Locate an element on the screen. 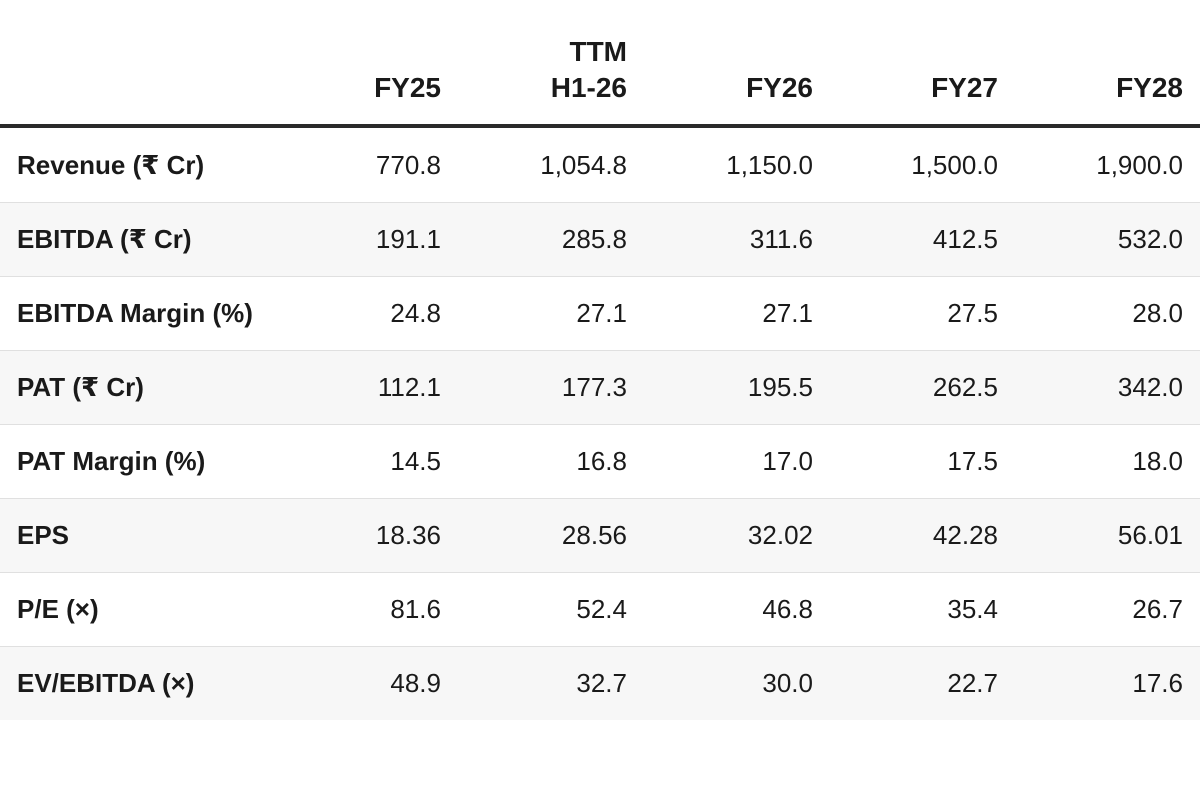 The image size is (1200, 790). table-cell: 16.8 is located at coordinates (601, 461).